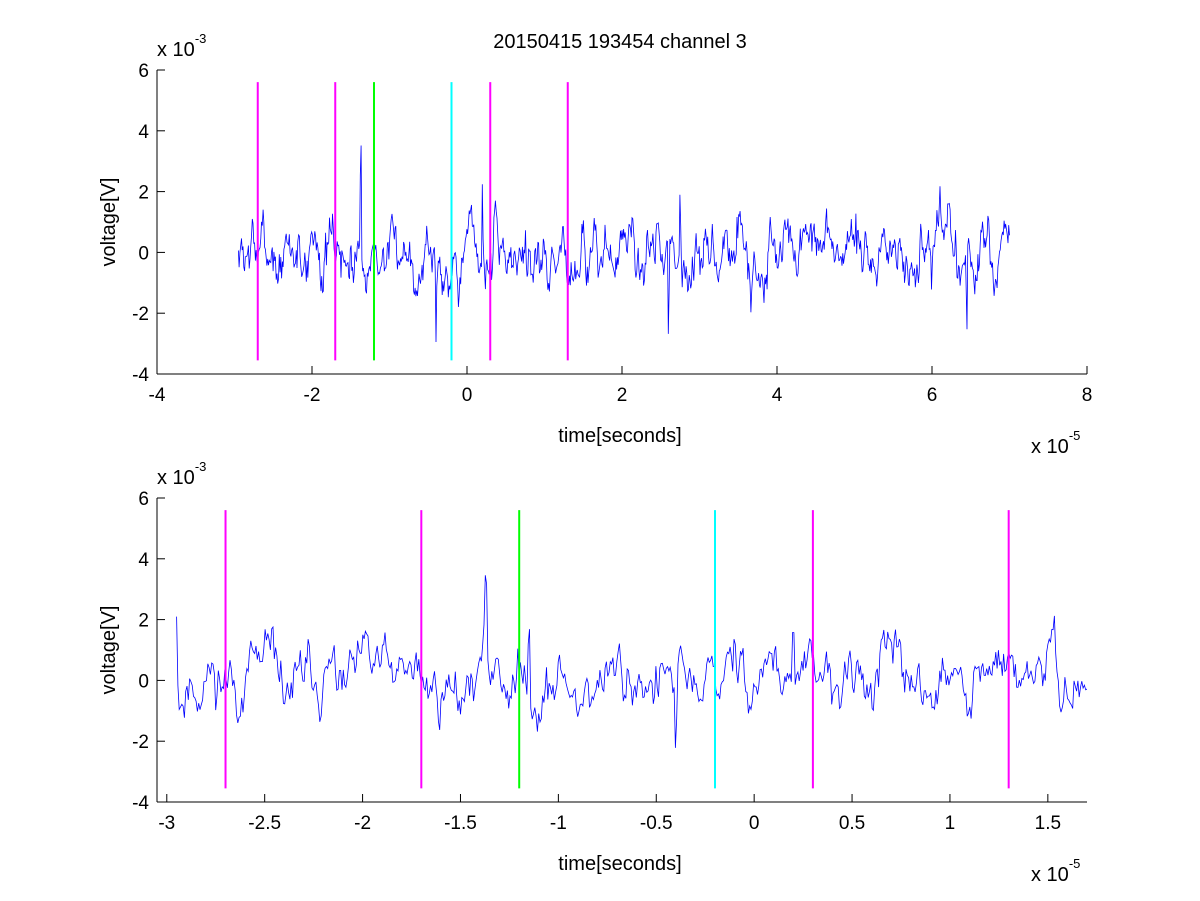  Describe the element at coordinates (157, 395) in the screenshot. I see `x-tick-label: -4` at that location.